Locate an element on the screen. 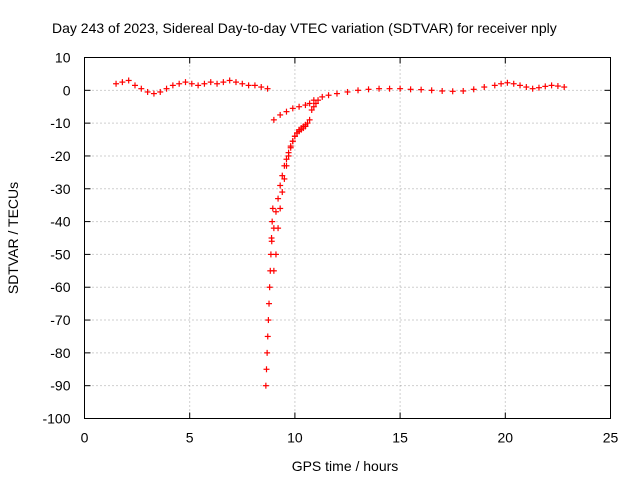  x-tick-label: 5 is located at coordinates (190, 438).